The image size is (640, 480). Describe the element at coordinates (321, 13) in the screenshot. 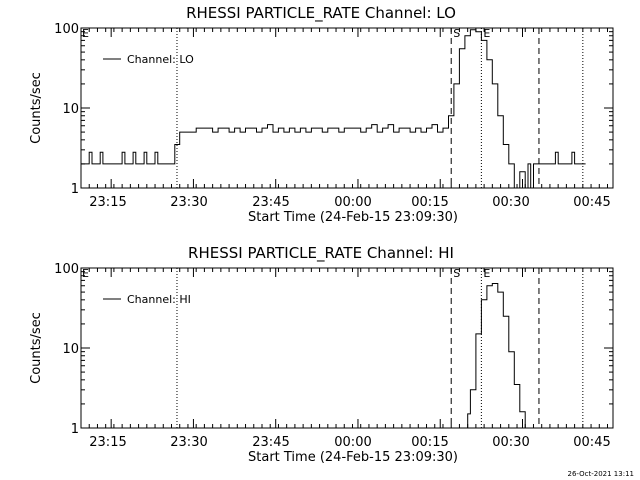

I see `chart-title: RHESSI PARTICLE_RATE Channel: LO` at that location.